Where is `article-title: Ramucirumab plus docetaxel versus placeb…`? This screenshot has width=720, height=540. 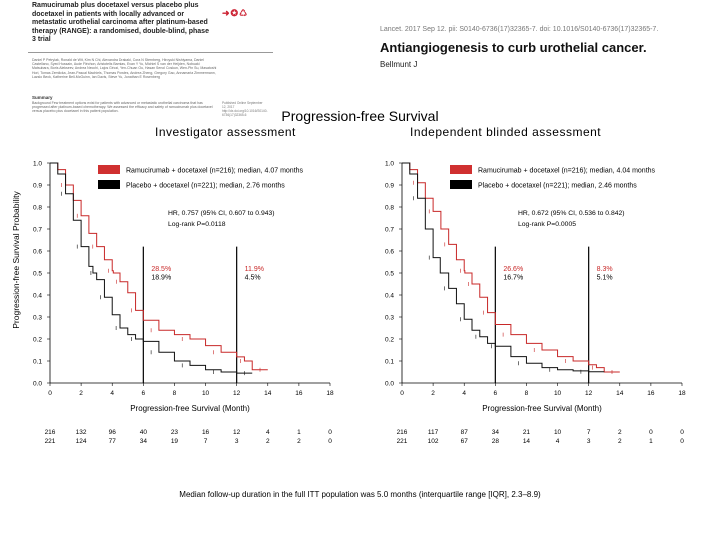
article-title: Ramucirumab plus docetaxel versus placeb… is located at coordinates (120, 22).